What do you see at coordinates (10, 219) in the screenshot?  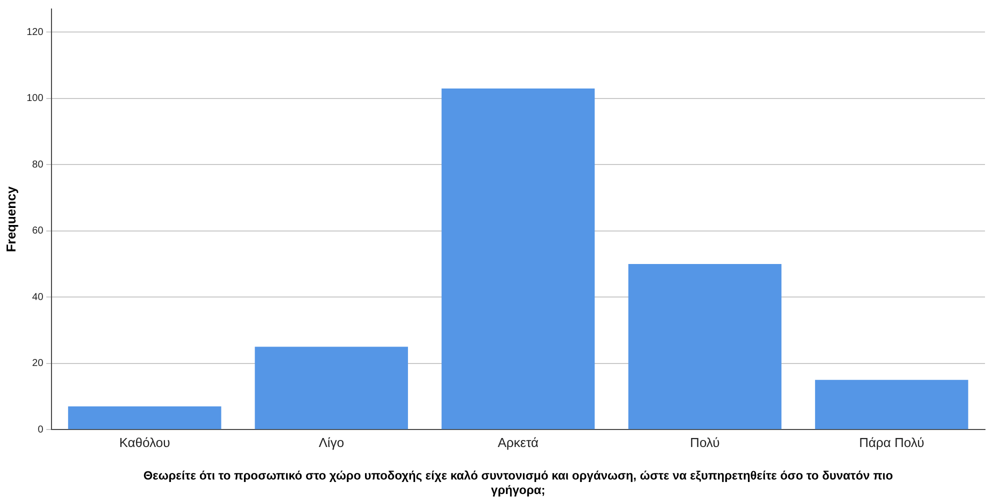 I see `y-axis-title: Frequency` at bounding box center [10, 219].